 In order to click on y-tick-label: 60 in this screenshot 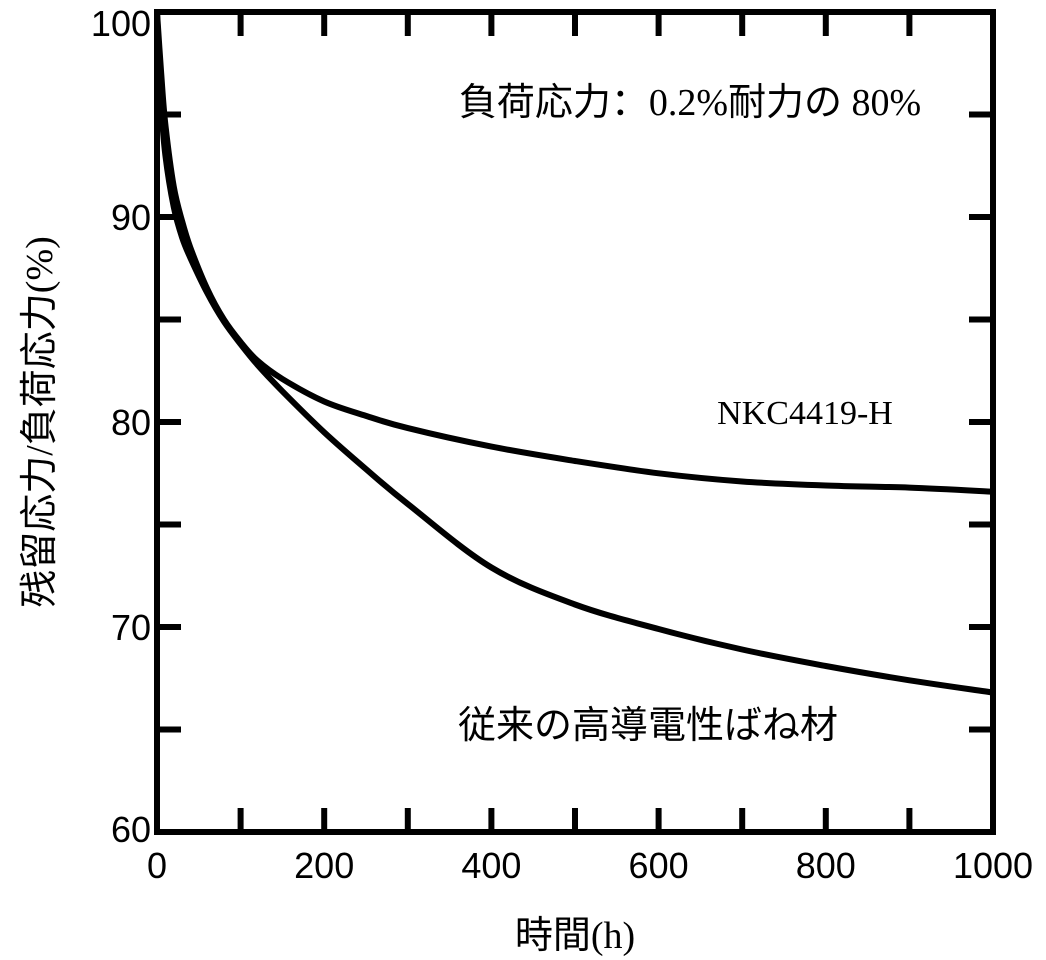, I will do `click(131, 829)`.